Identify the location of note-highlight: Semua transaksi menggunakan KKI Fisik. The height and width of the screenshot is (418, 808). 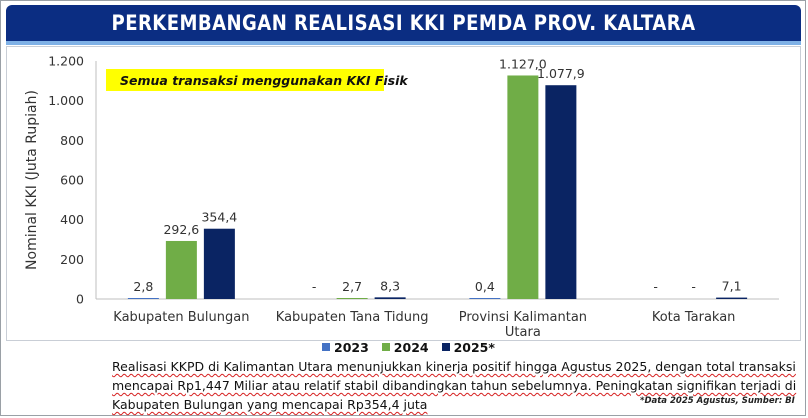
(257, 80).